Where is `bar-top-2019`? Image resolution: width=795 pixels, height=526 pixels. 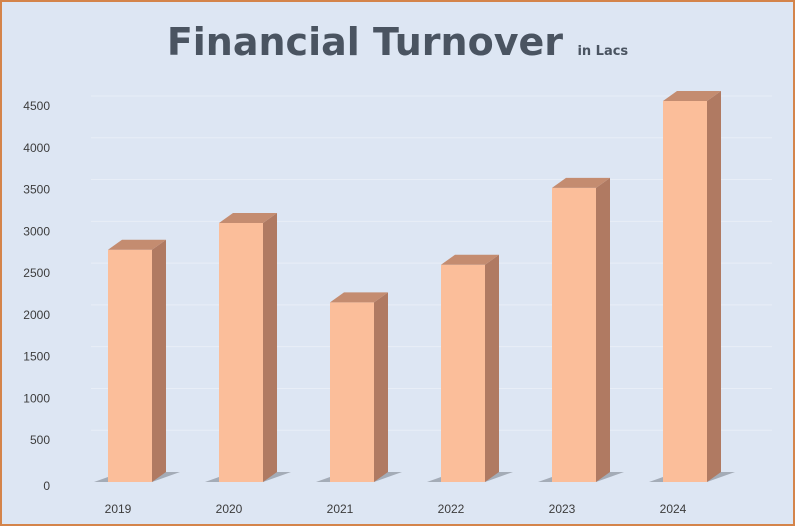
bar-top-2019 is located at coordinates (137, 244).